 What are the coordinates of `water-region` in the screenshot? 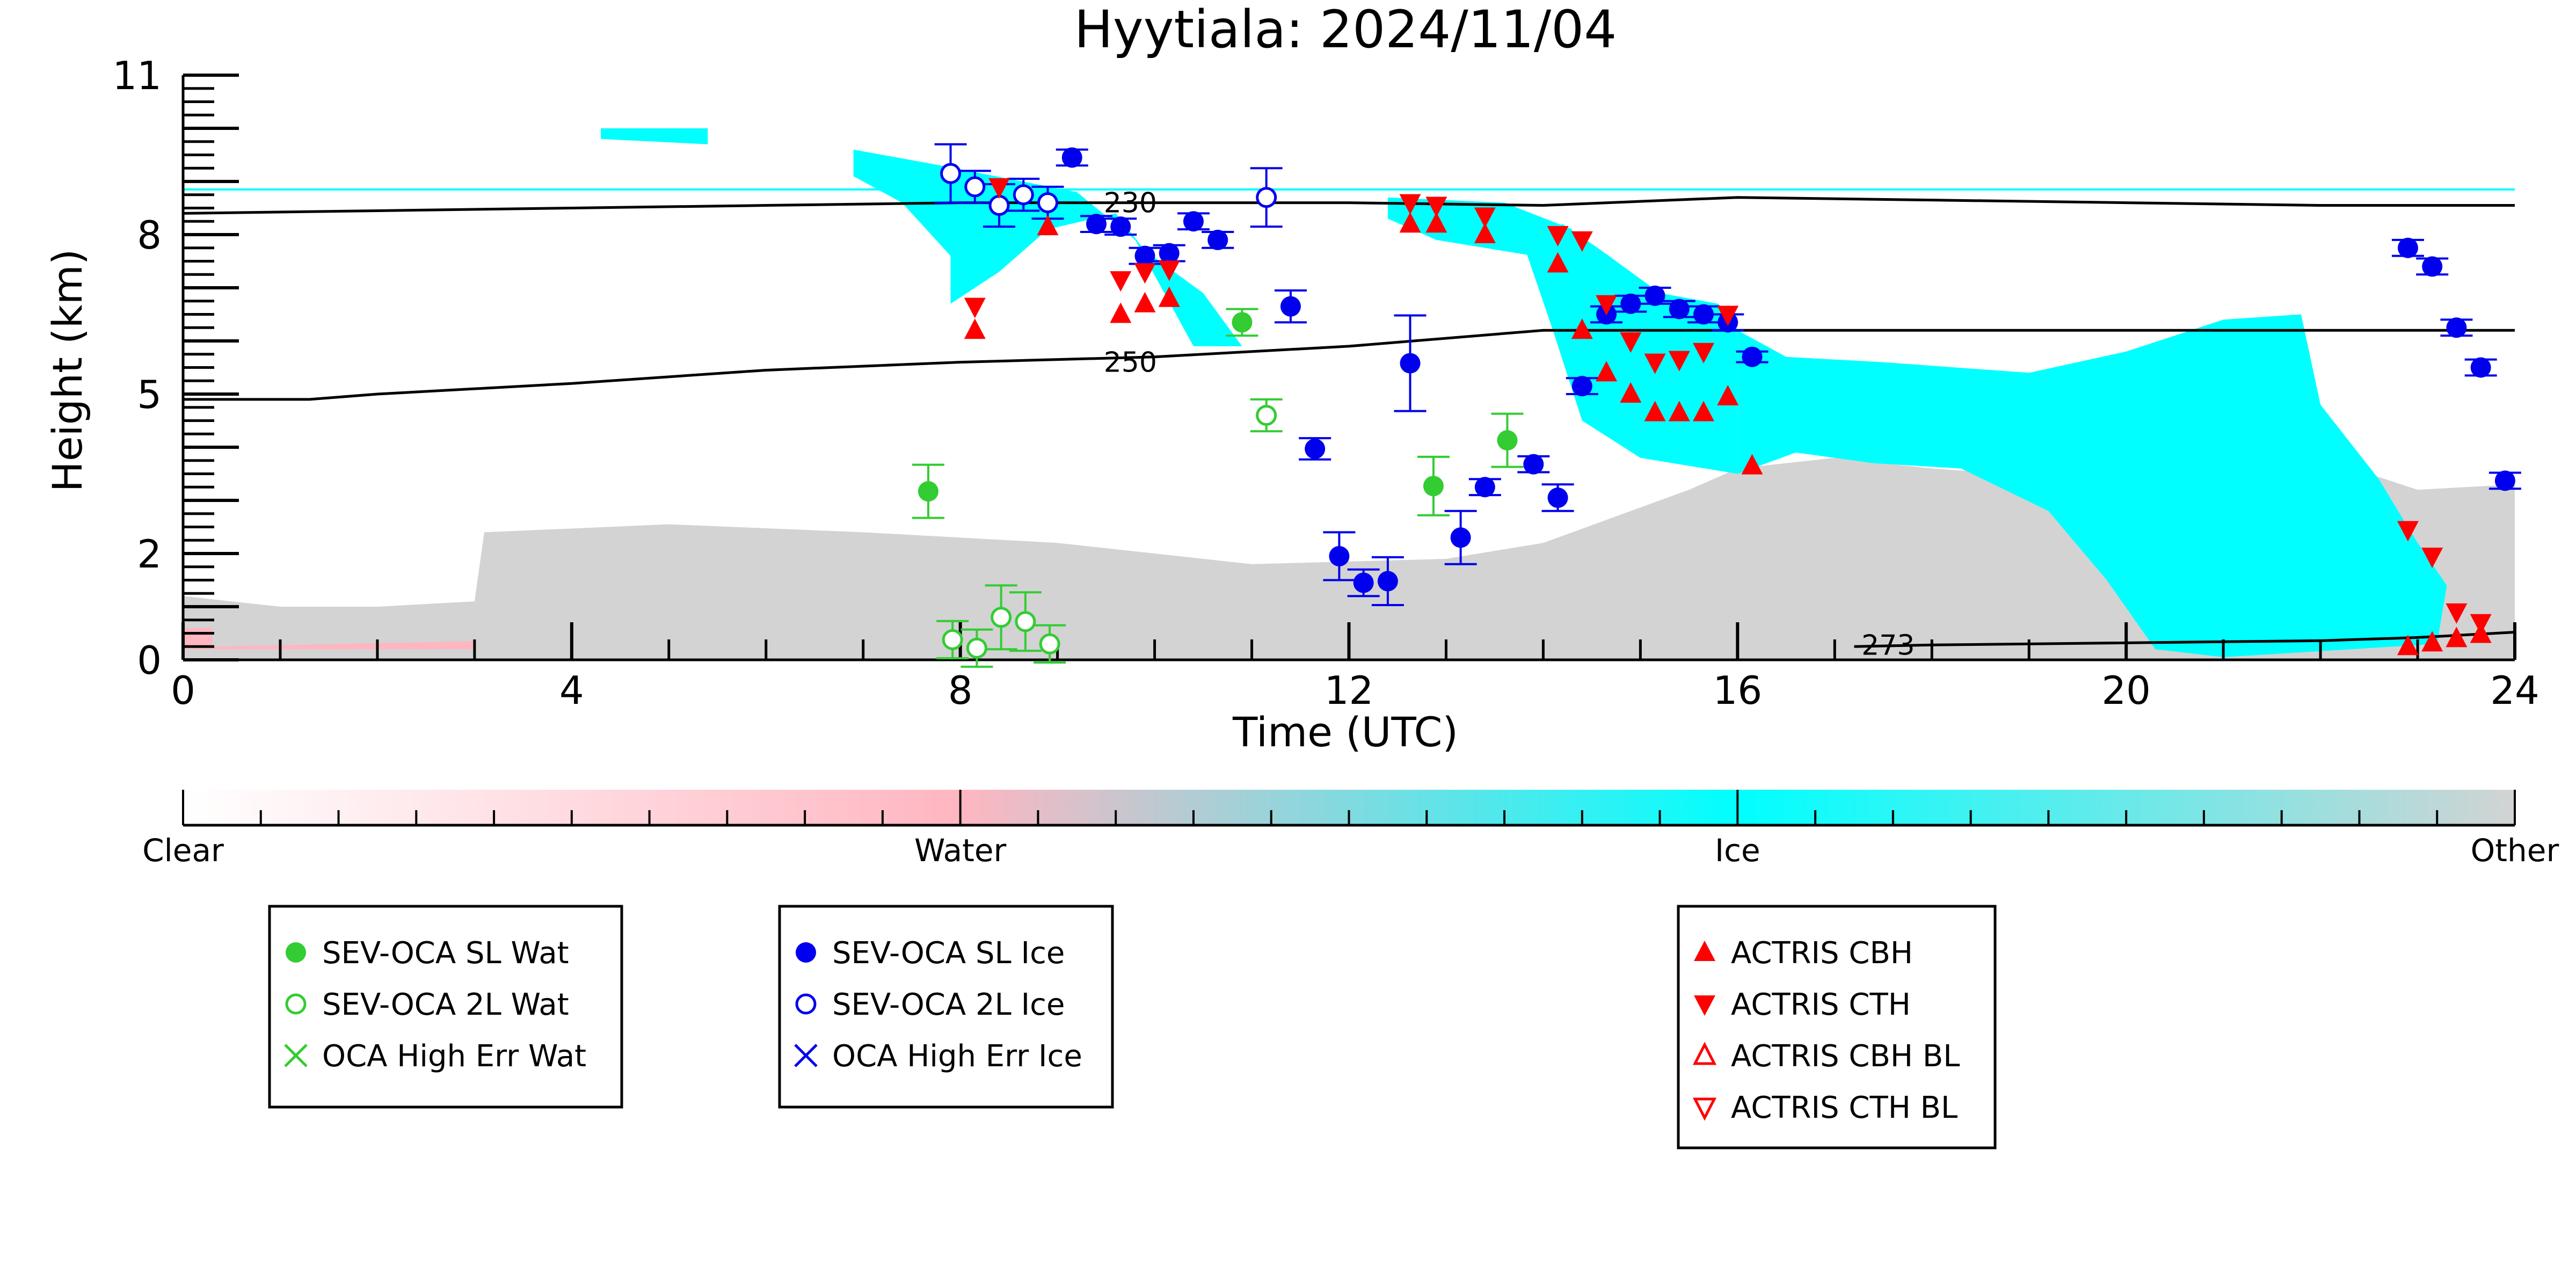 It's located at (329, 639).